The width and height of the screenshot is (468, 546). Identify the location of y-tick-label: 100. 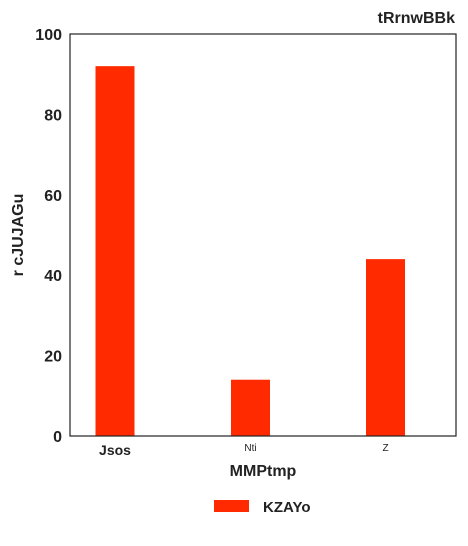
(48, 35).